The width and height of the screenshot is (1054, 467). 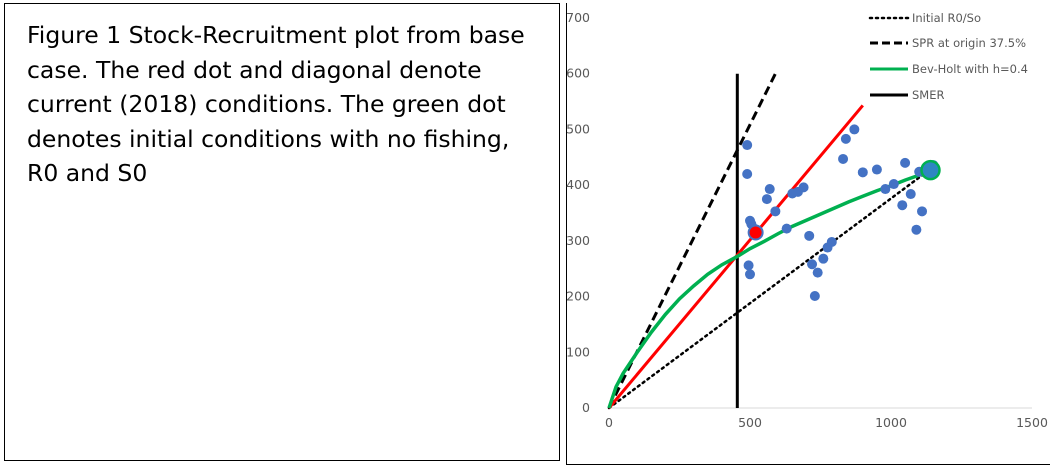 I want to click on y-tick-label: 0, so click(x=586, y=407).